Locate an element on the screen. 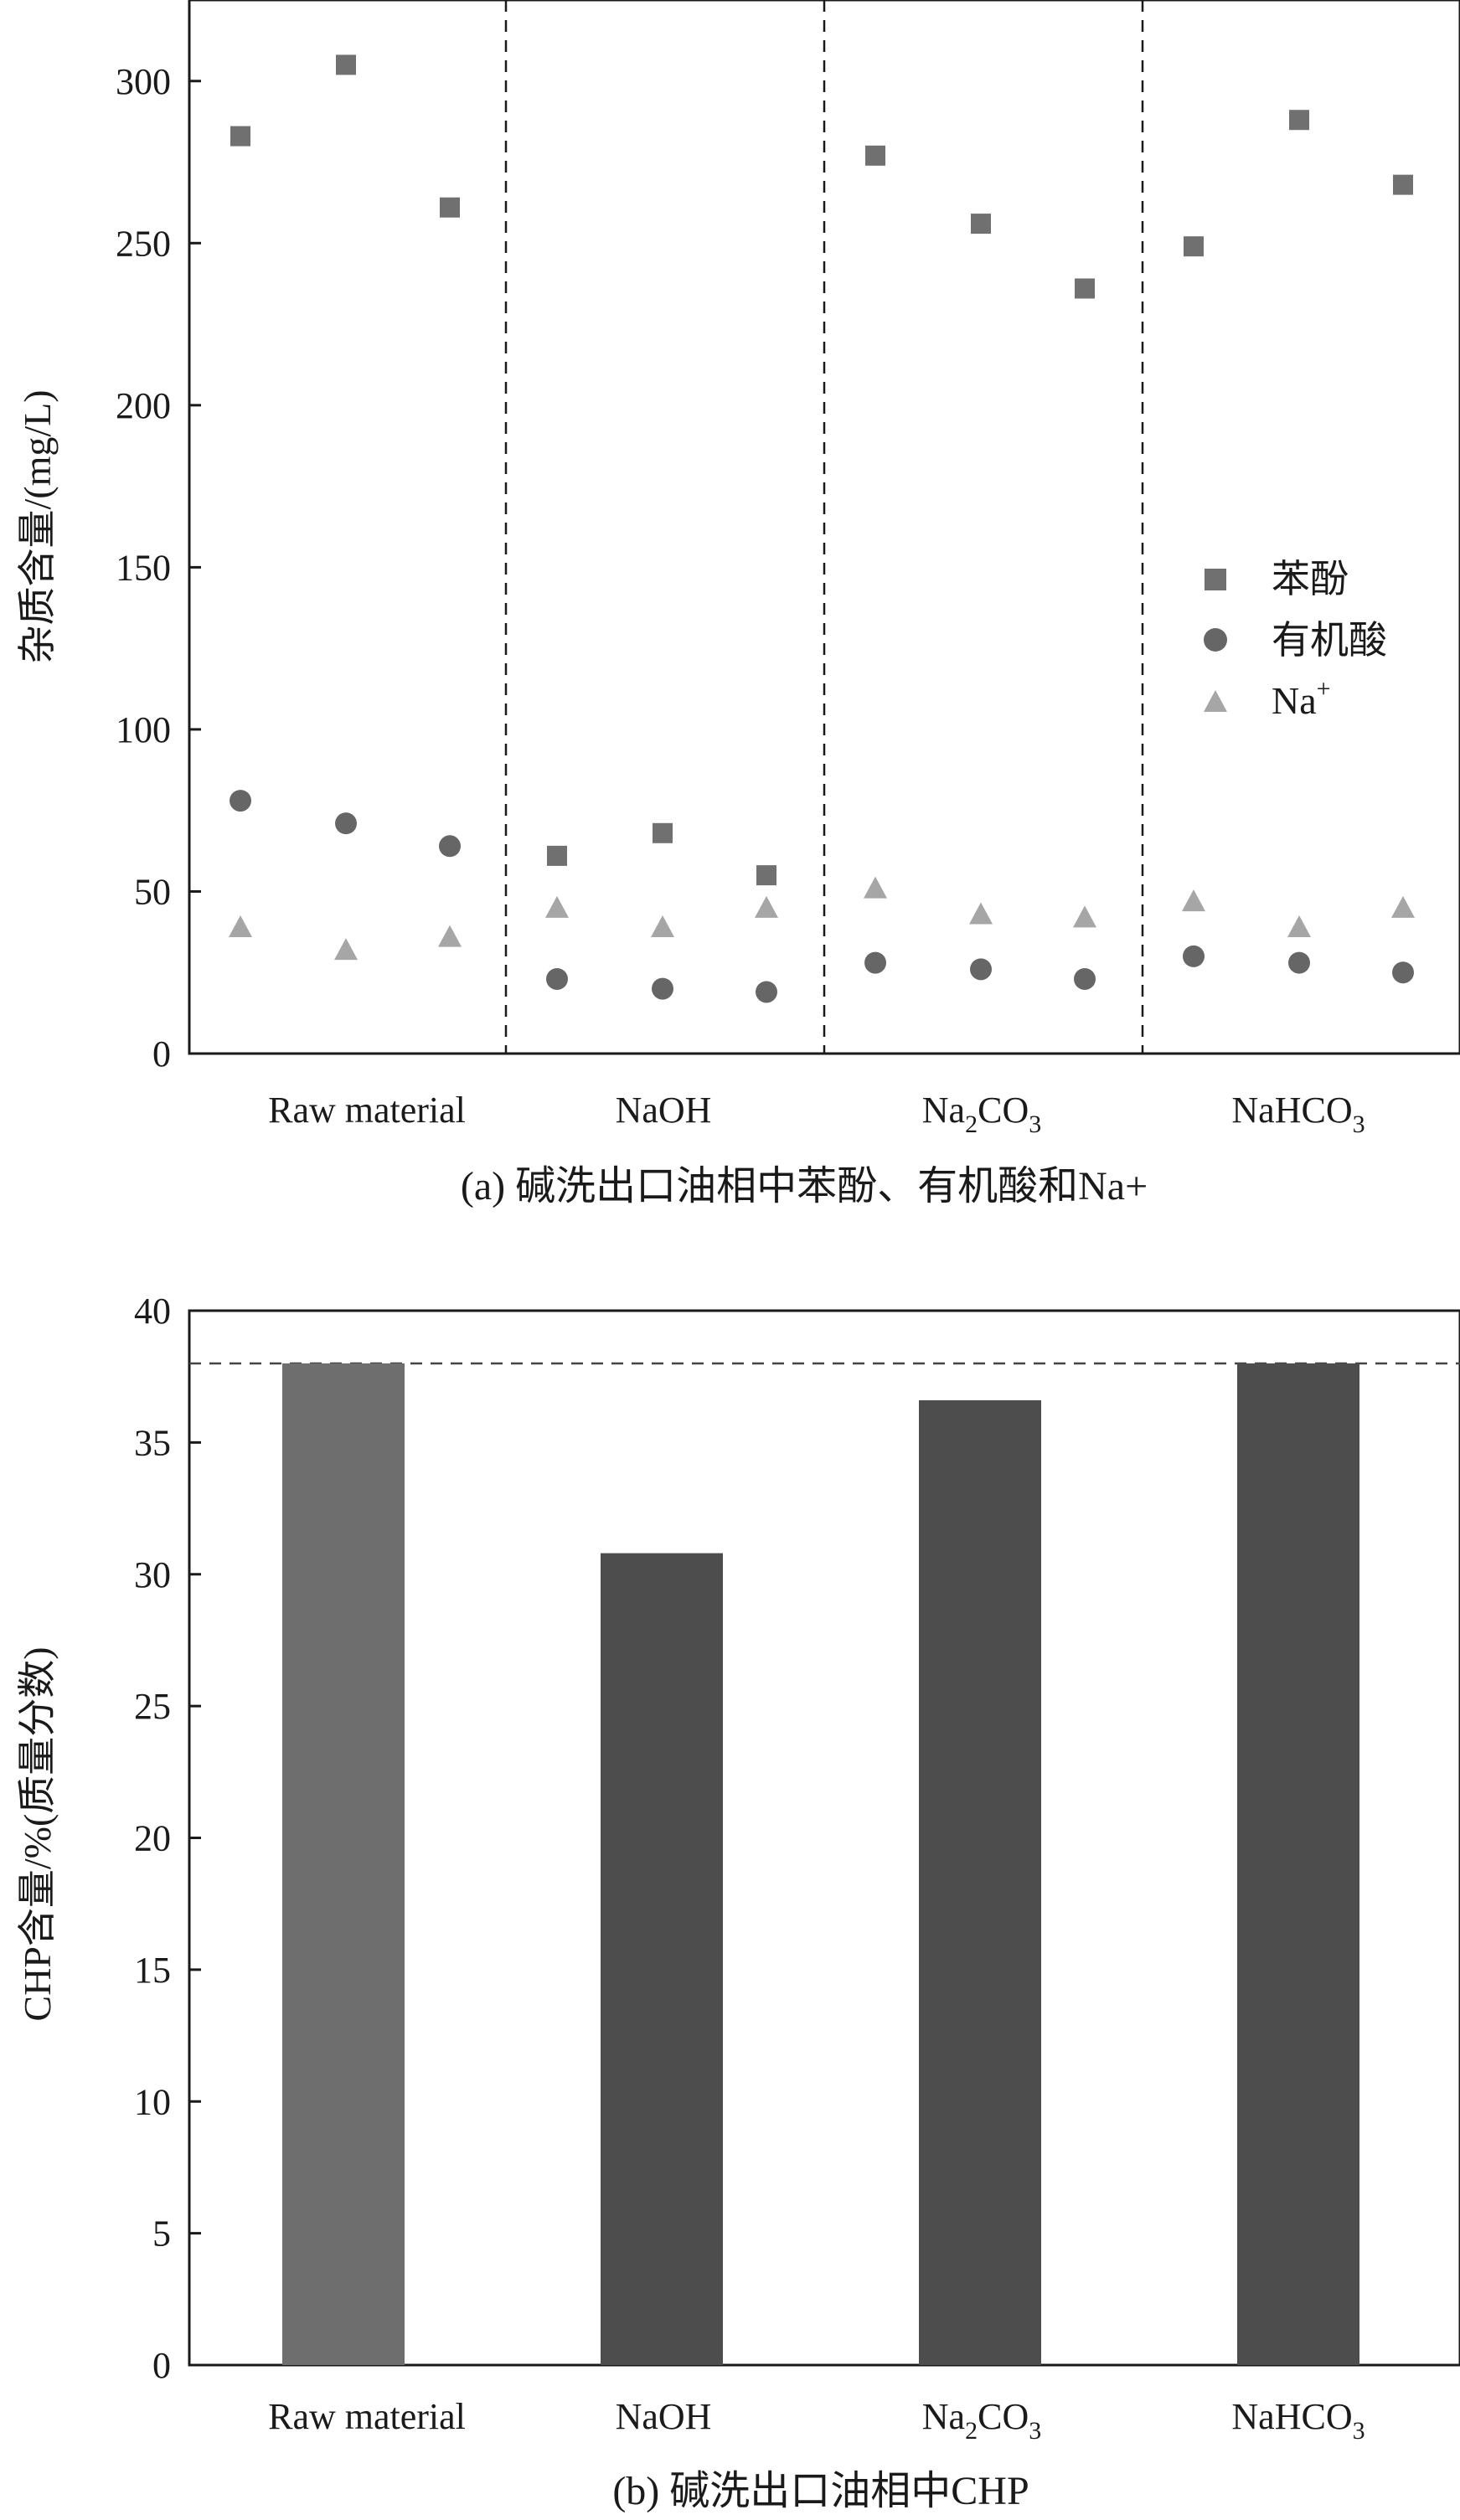  panel-a-caption: (a) 碱洗出口油相中苯酚、有机酸和Na+ is located at coordinates (804, 1186).